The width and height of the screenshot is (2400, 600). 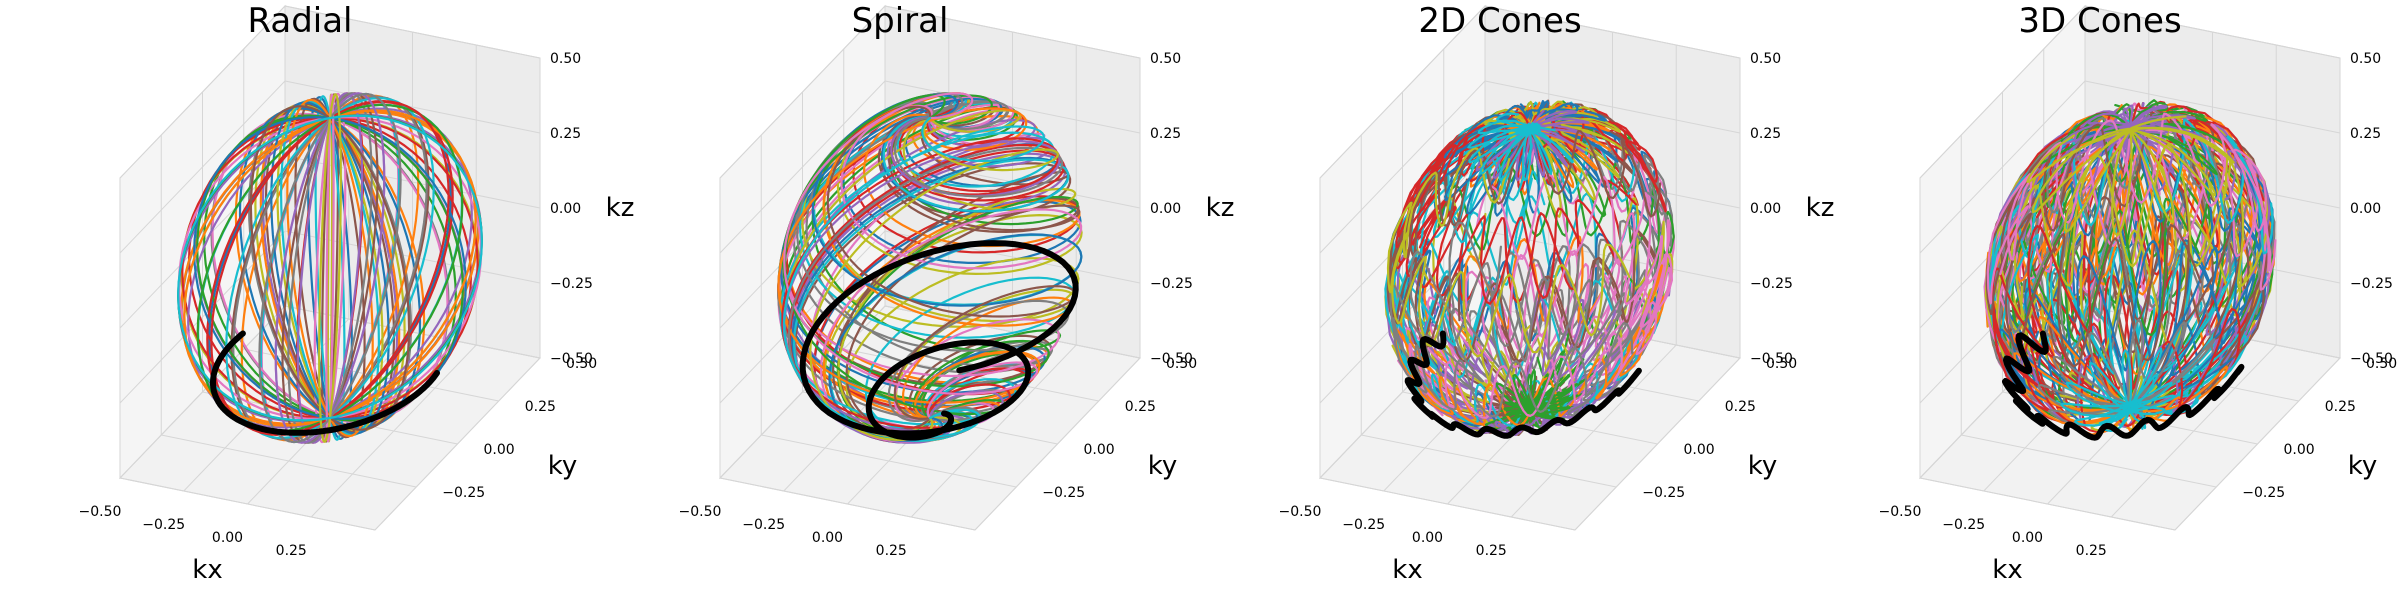 I want to click on subplot-title: 3D Cones, so click(x=2099, y=21).